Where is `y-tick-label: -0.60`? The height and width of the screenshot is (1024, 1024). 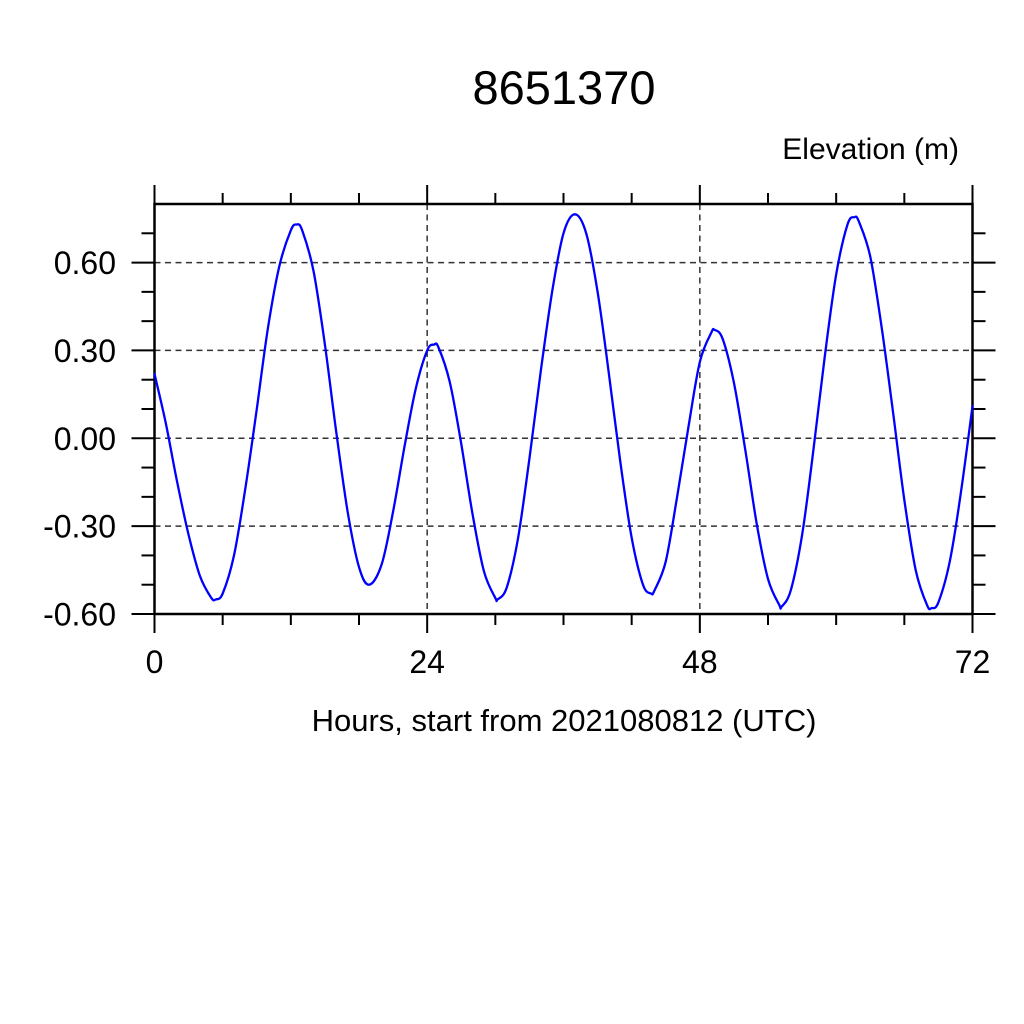 y-tick-label: -0.60 is located at coordinates (79, 615).